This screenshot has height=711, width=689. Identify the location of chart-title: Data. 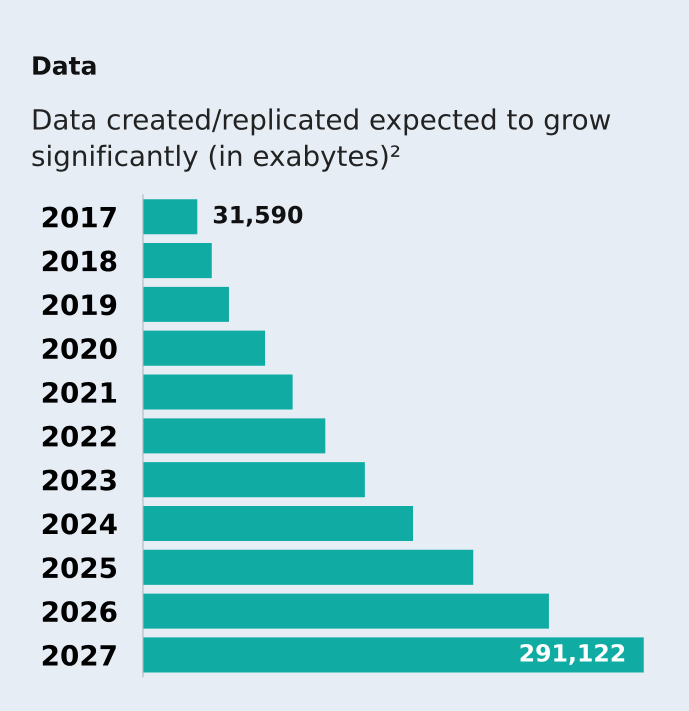
(64, 66).